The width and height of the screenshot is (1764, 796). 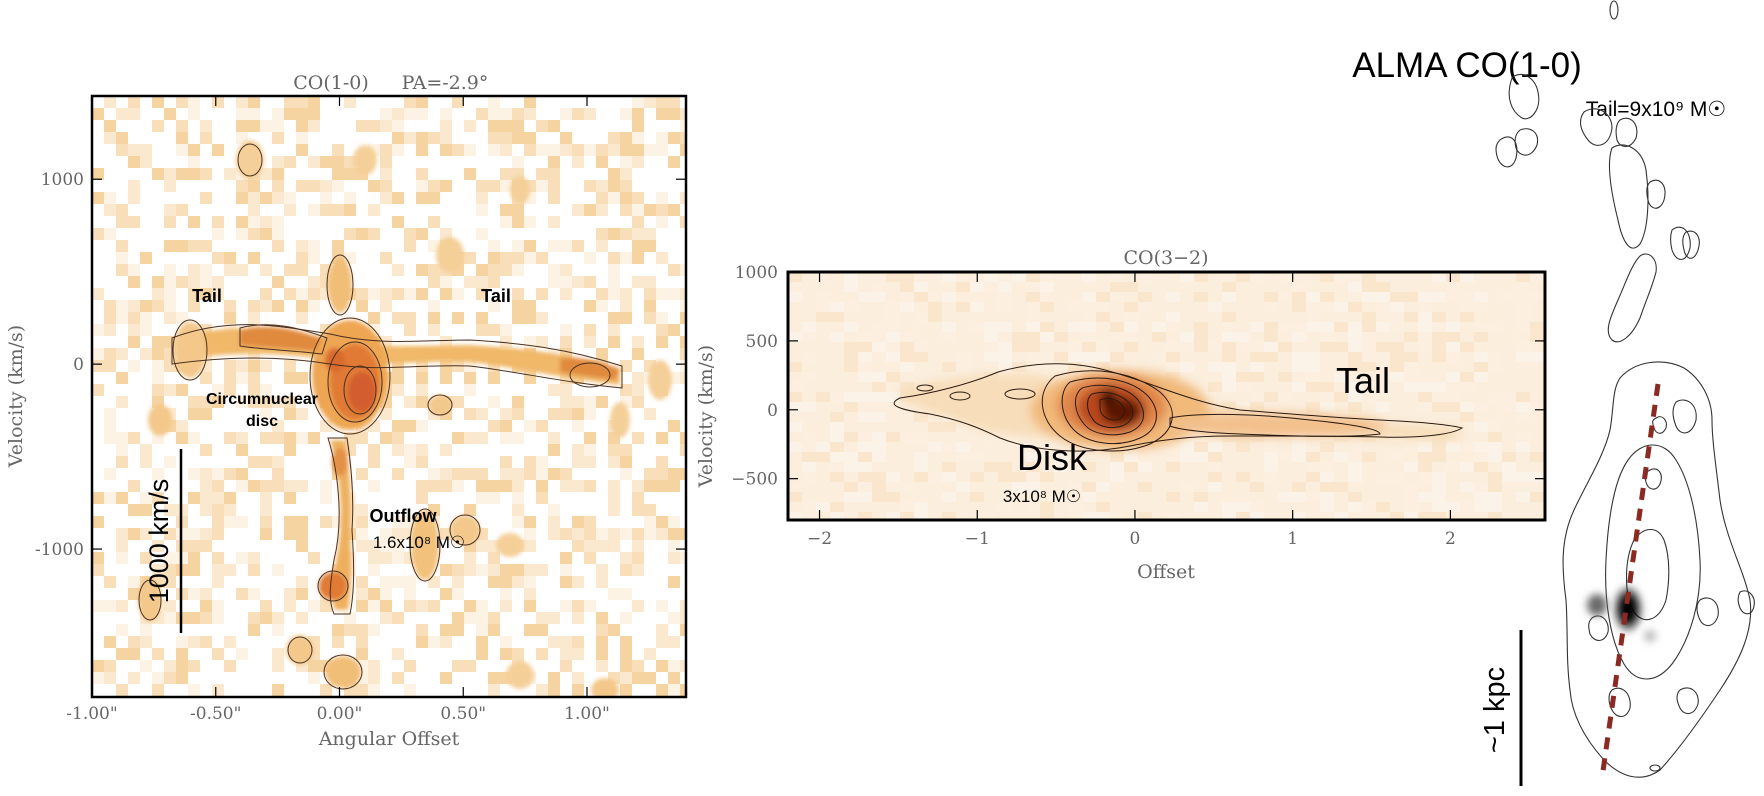 What do you see at coordinates (1625, 389) in the screenshot?
I see `panel-c-contours` at bounding box center [1625, 389].